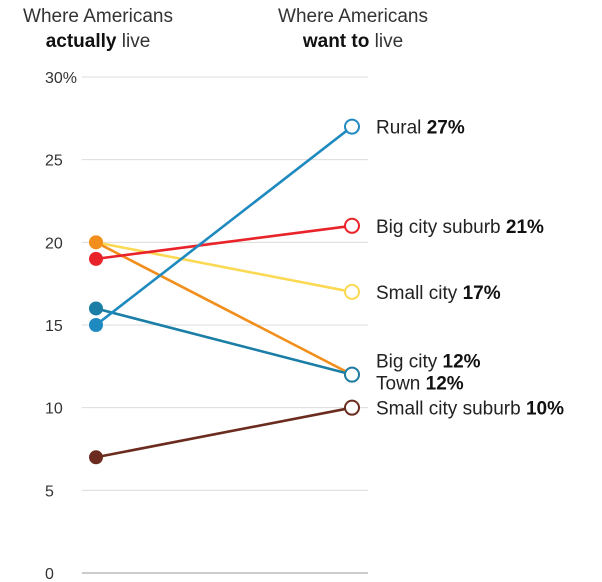  I want to click on series-label-small-city-suburb: Small city suburb 10%, so click(470, 409).